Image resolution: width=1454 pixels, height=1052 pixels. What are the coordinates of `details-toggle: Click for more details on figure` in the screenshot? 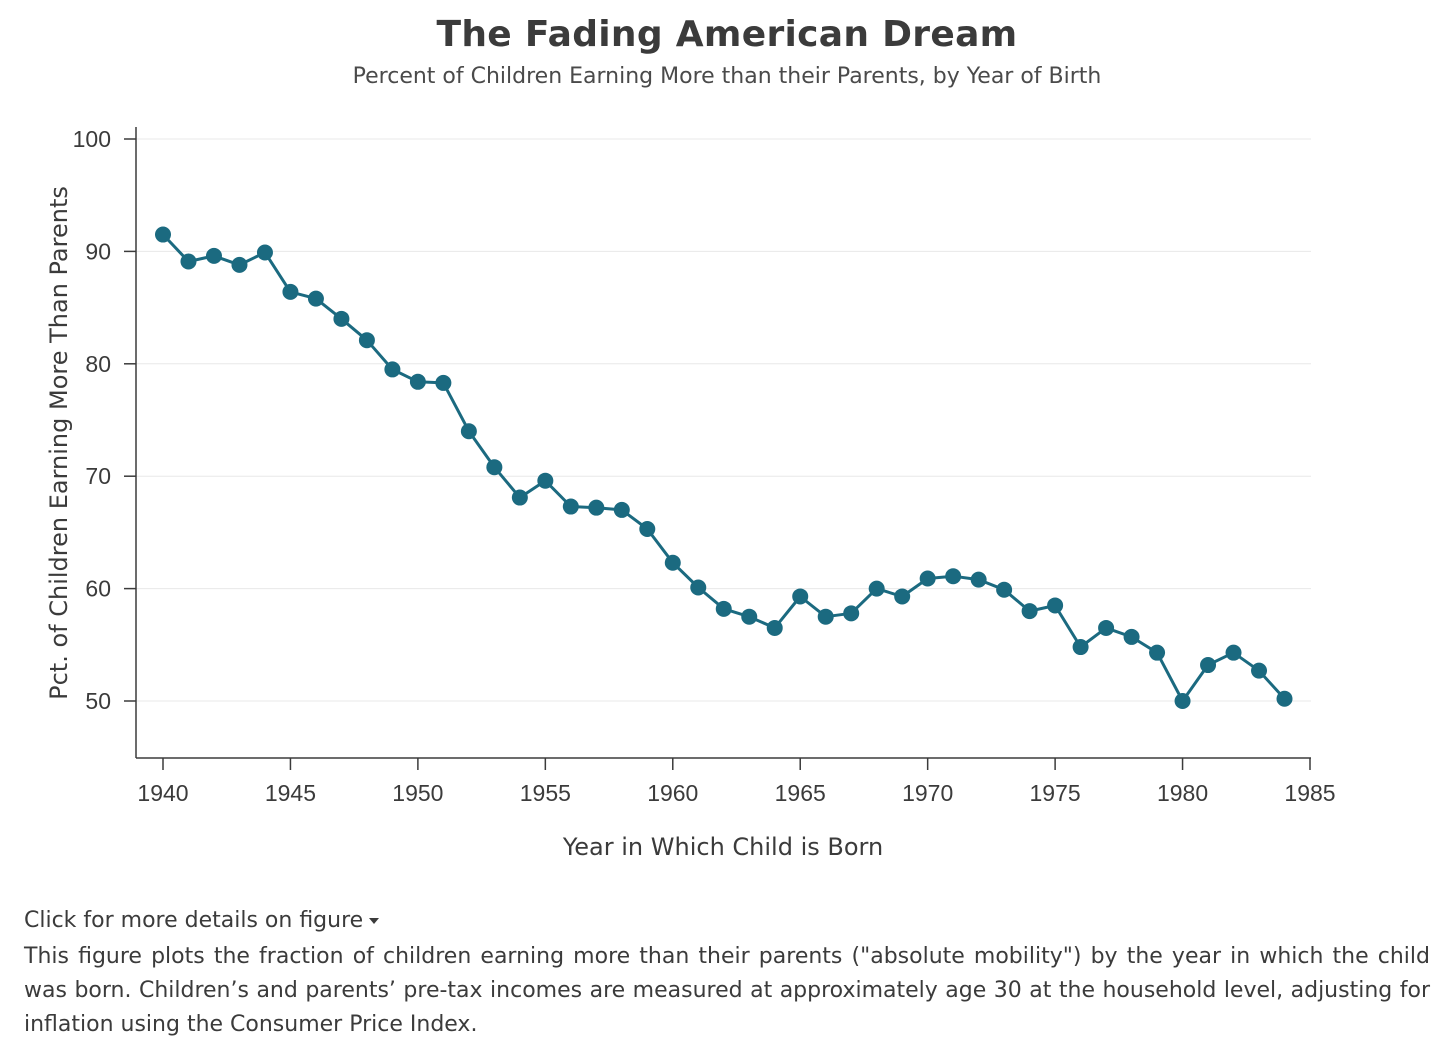 It's located at (202, 920).